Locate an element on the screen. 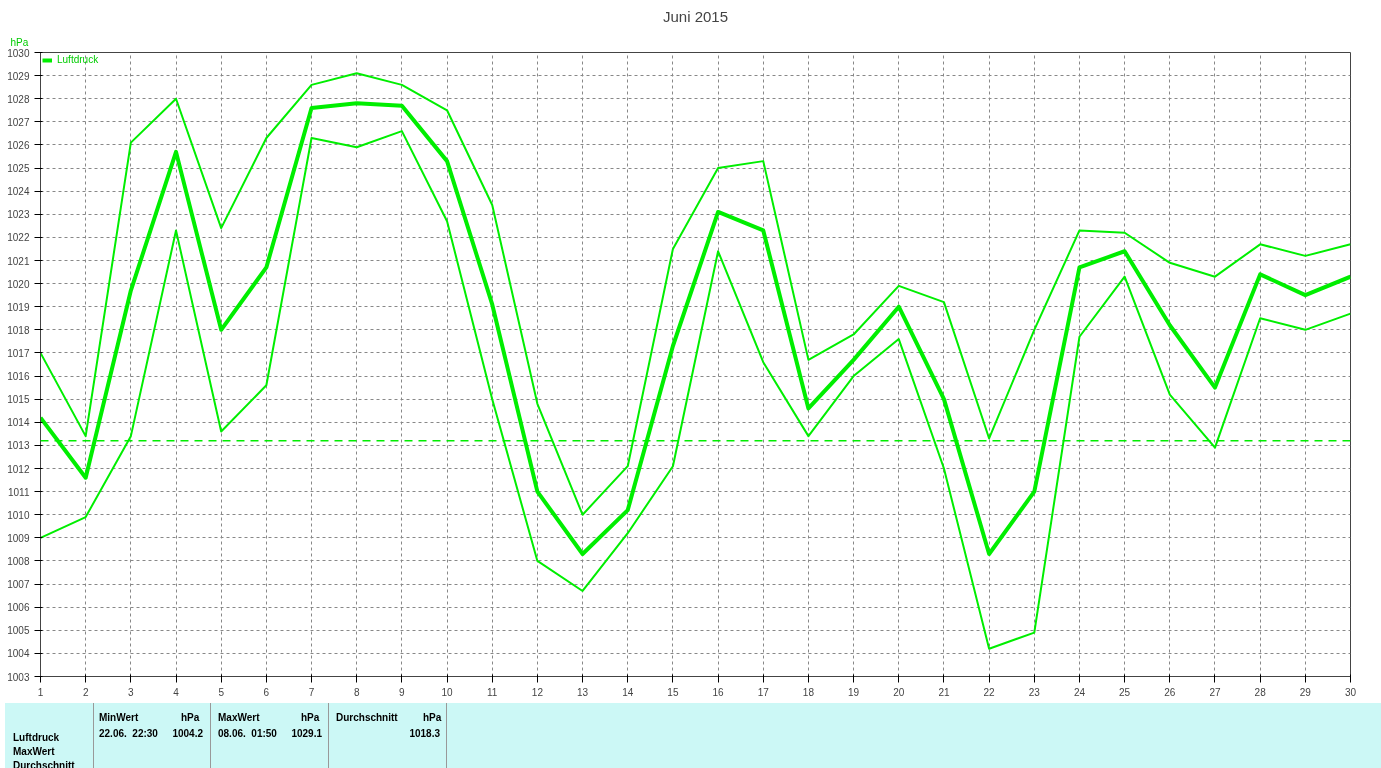  x-tick-label: 7 is located at coordinates (311, 692).